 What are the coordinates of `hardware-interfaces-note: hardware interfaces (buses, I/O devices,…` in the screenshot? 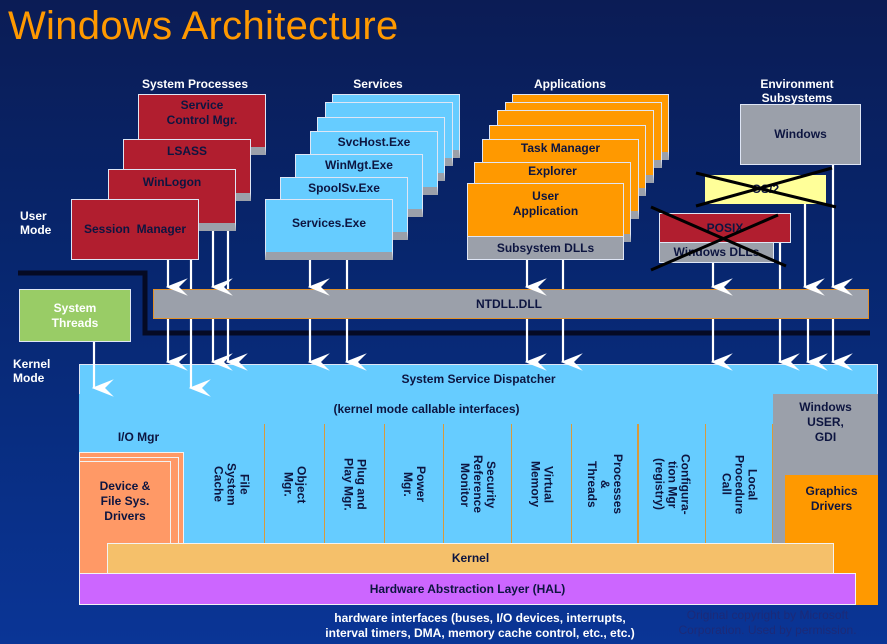 It's located at (480, 625).